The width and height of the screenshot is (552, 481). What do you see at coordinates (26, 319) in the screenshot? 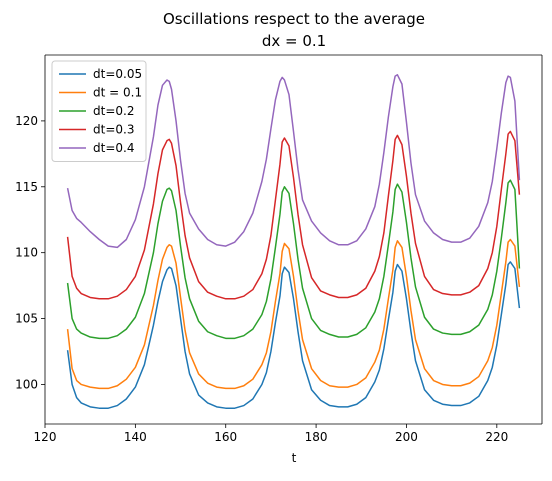
I see `y-tick-label: 105` at bounding box center [26, 319].